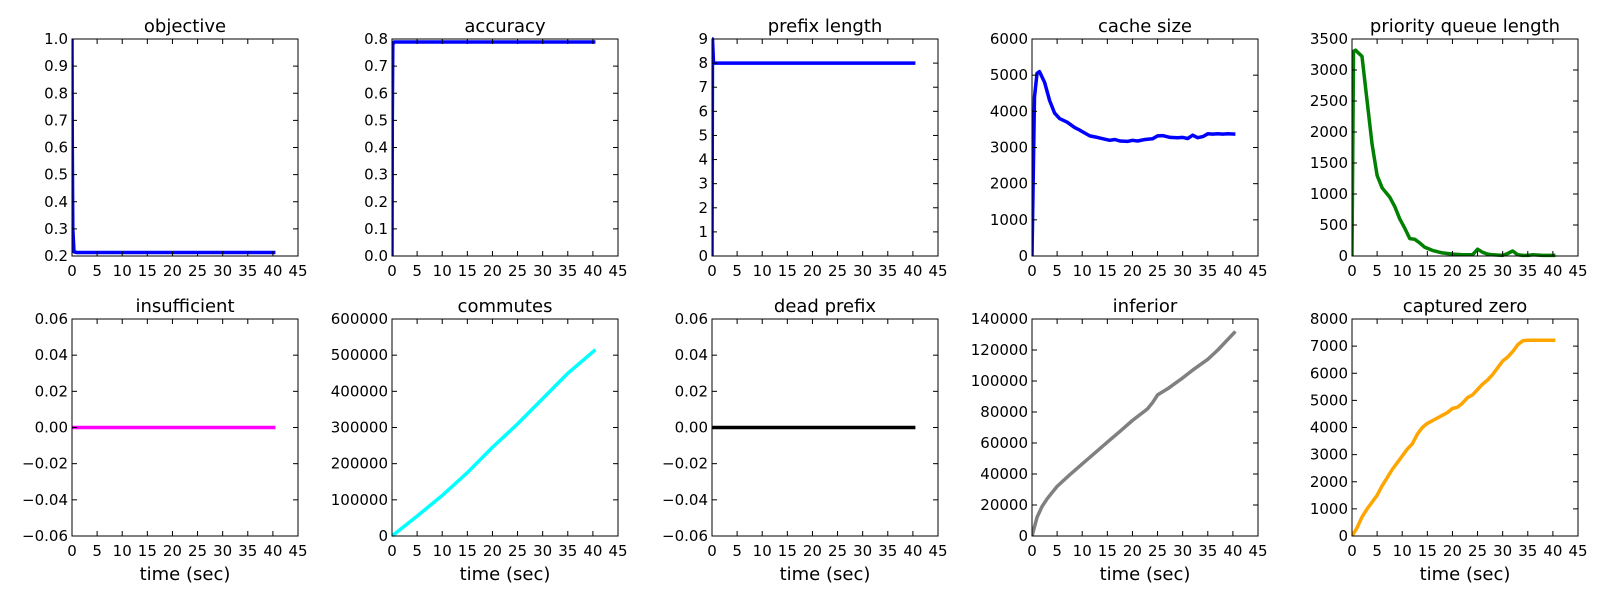 The image size is (1600, 600). I want to click on plot-frame-commutes, so click(505, 427).